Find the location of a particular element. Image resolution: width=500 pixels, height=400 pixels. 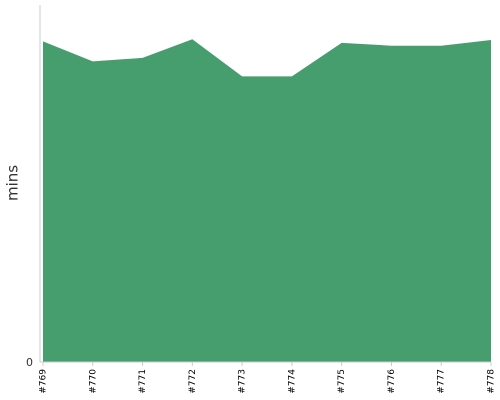

x-tick-label: #769 is located at coordinates (44, 381).